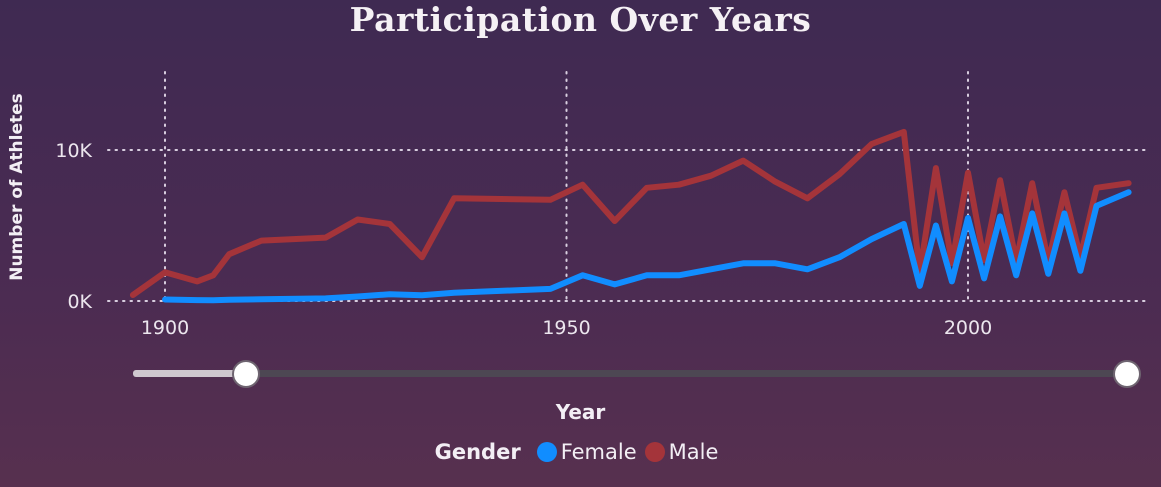 The width and height of the screenshot is (1161, 487). Describe the element at coordinates (73, 151) in the screenshot. I see `y-tick-label: 10K` at that location.